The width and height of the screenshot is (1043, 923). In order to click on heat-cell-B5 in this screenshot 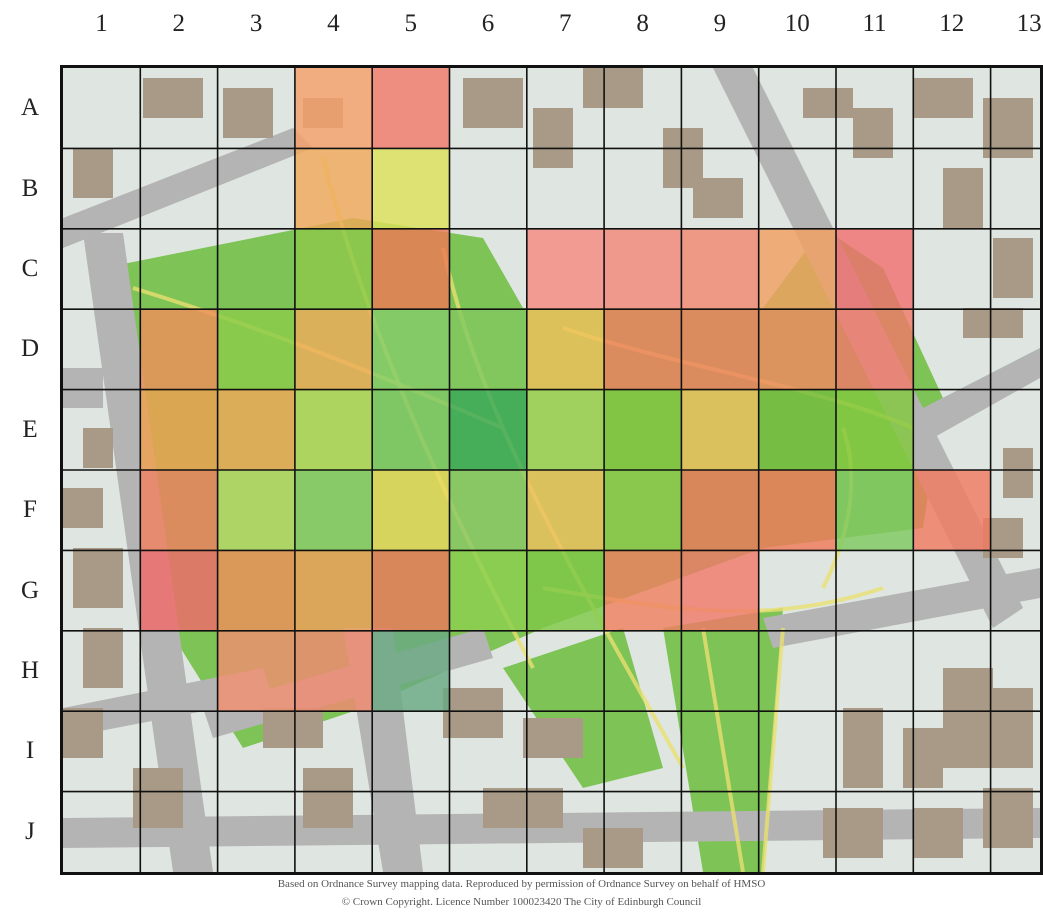, I will do `click(411, 188)`.